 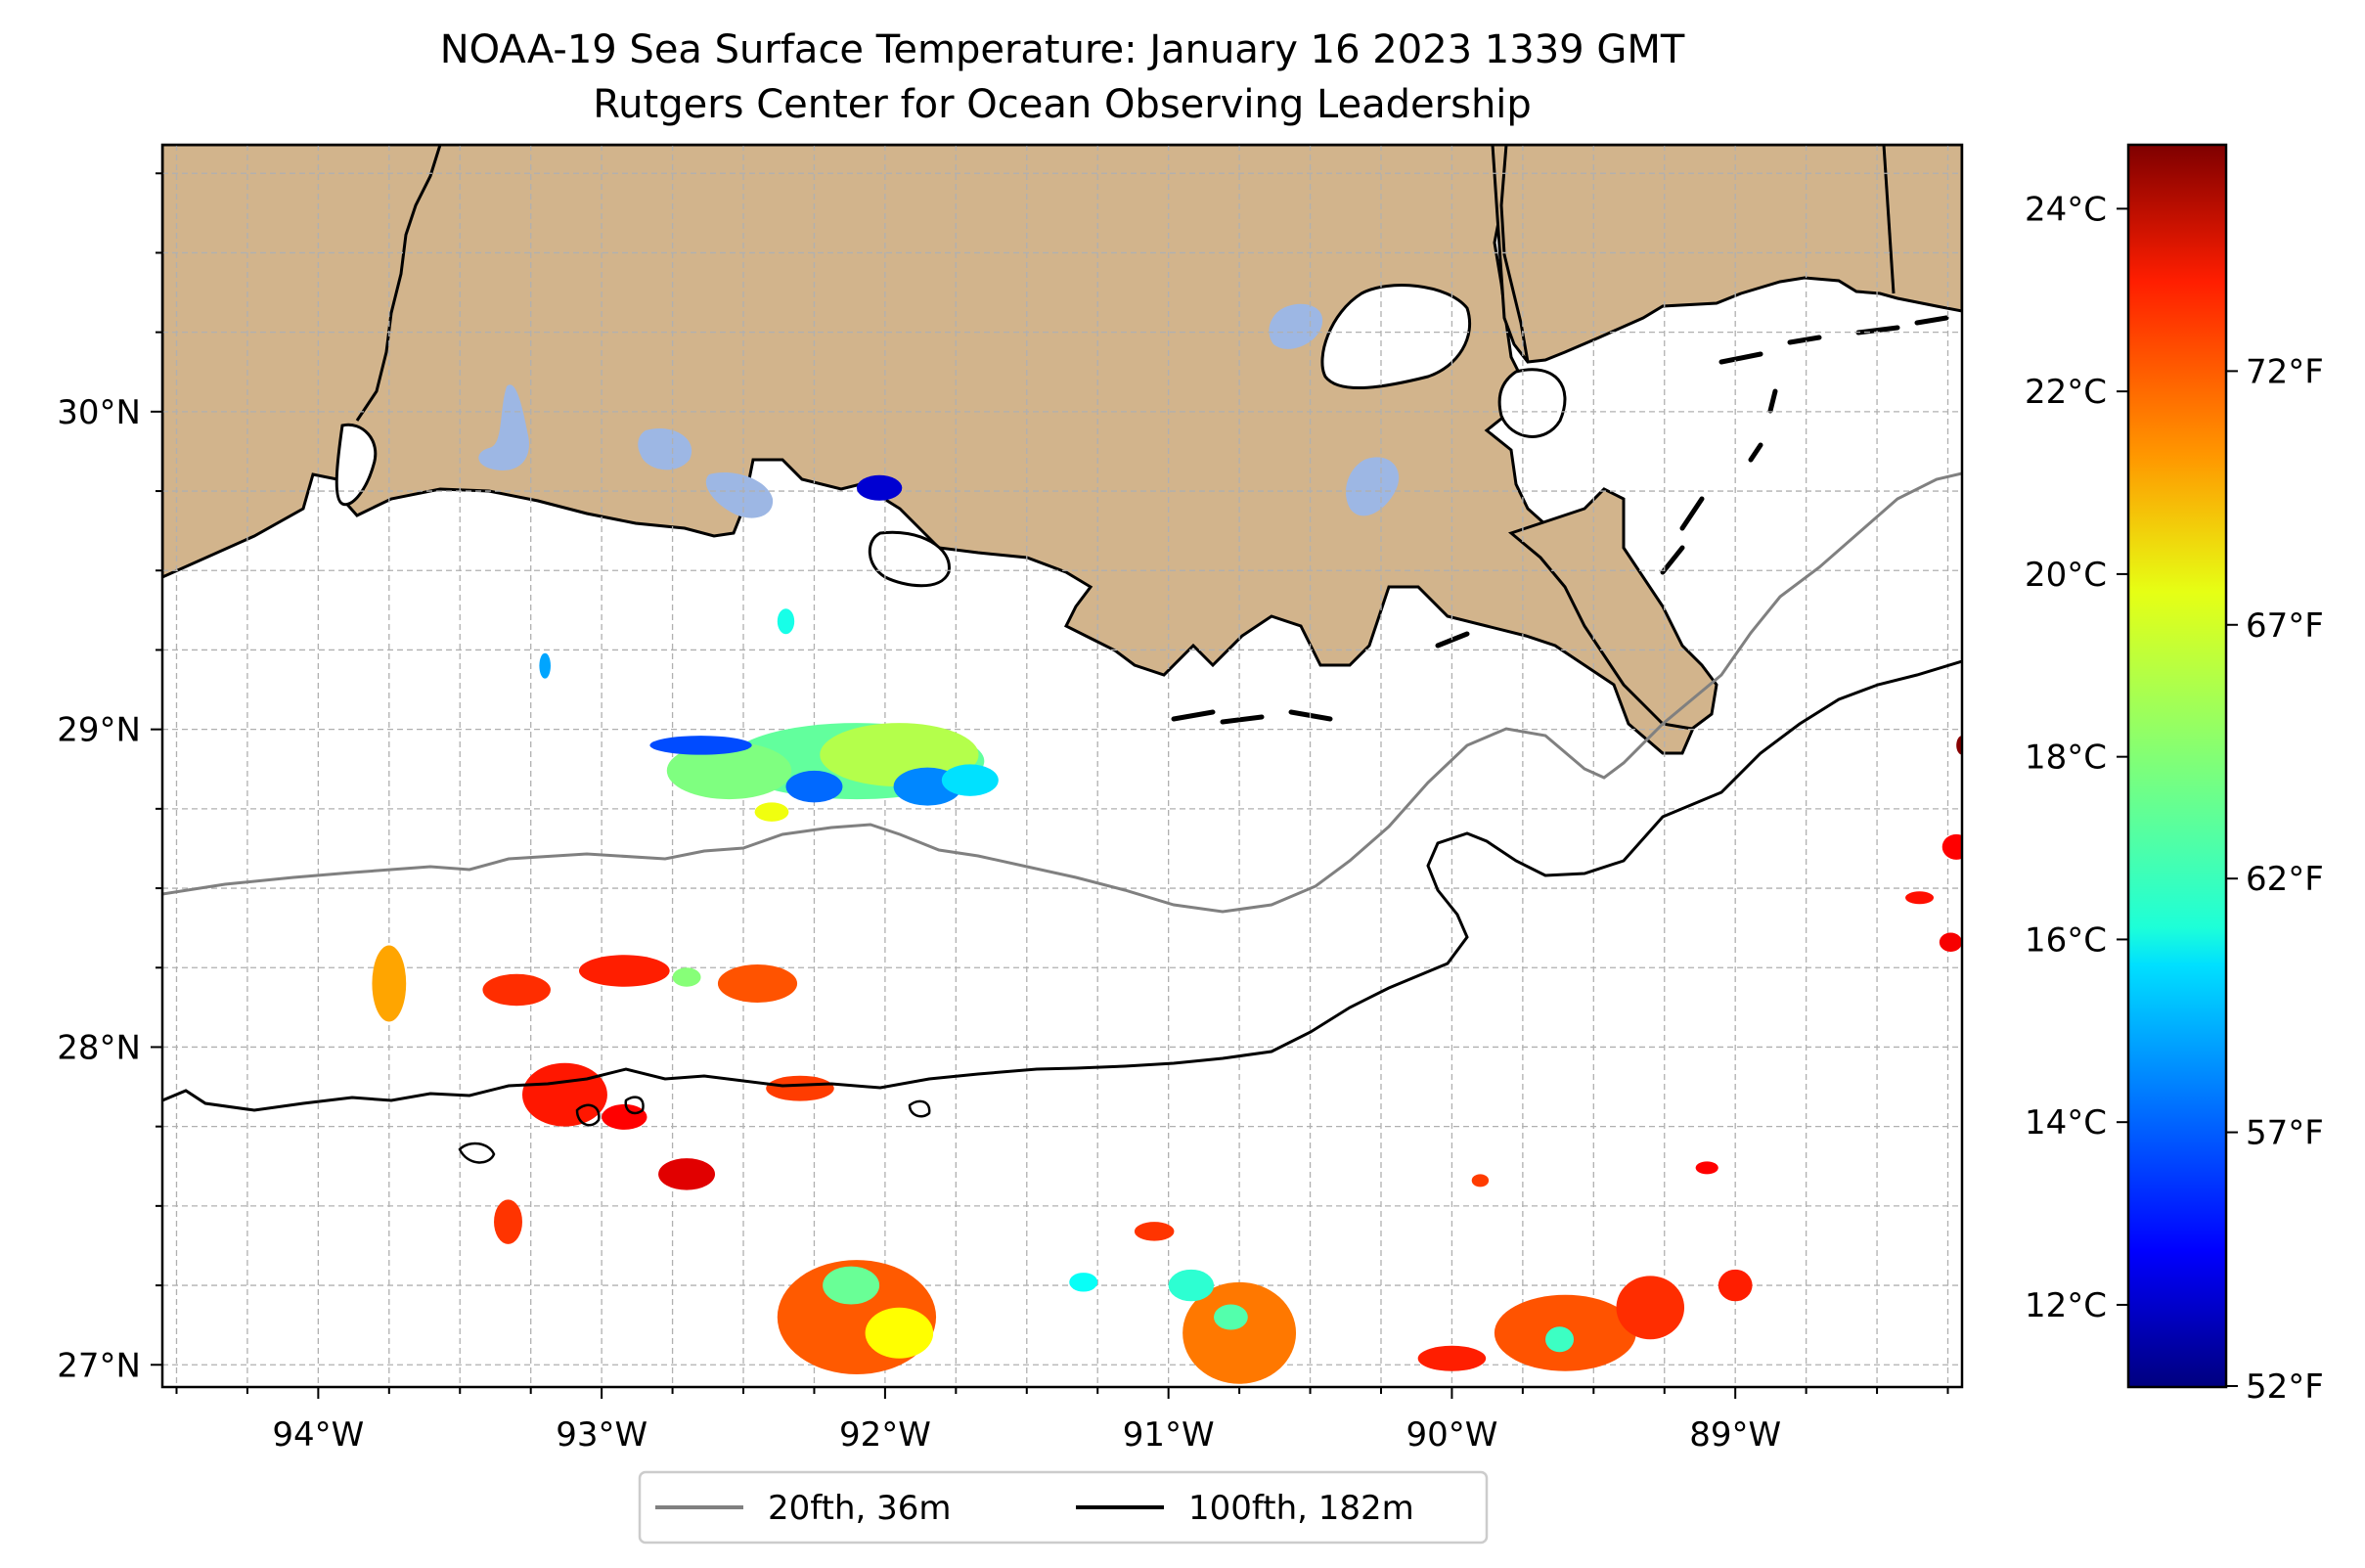 What do you see at coordinates (1735, 1435) in the screenshot?
I see `x-tick-label: 89°W` at bounding box center [1735, 1435].